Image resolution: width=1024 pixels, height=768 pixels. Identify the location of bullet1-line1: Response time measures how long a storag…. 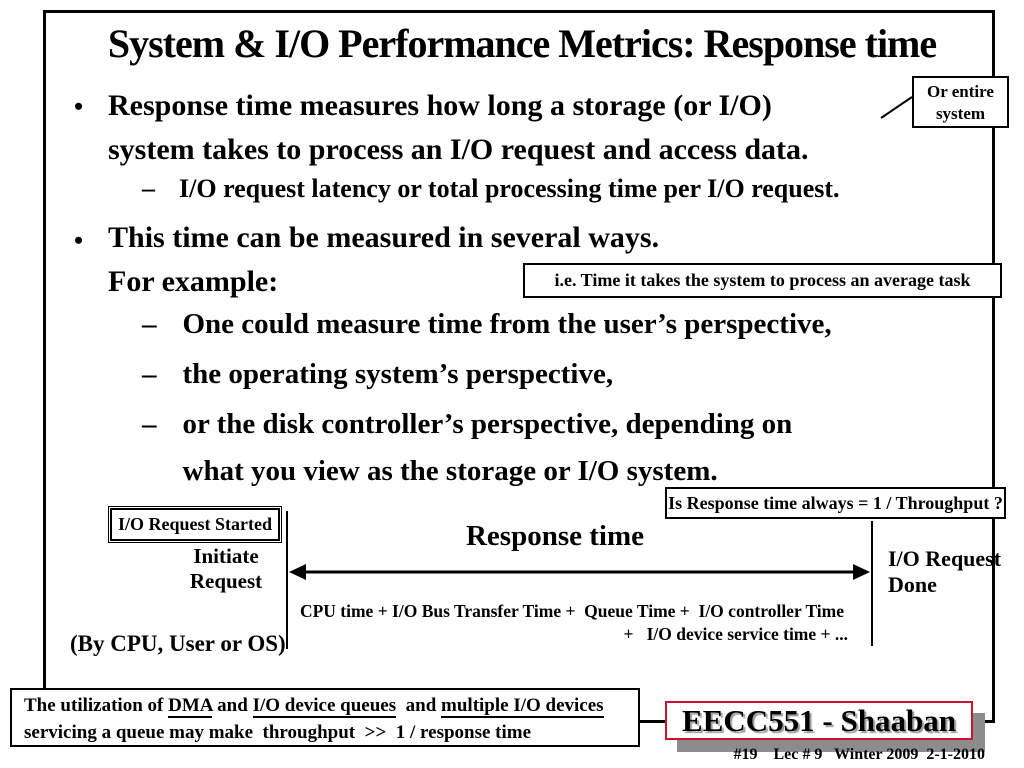
(440, 105).